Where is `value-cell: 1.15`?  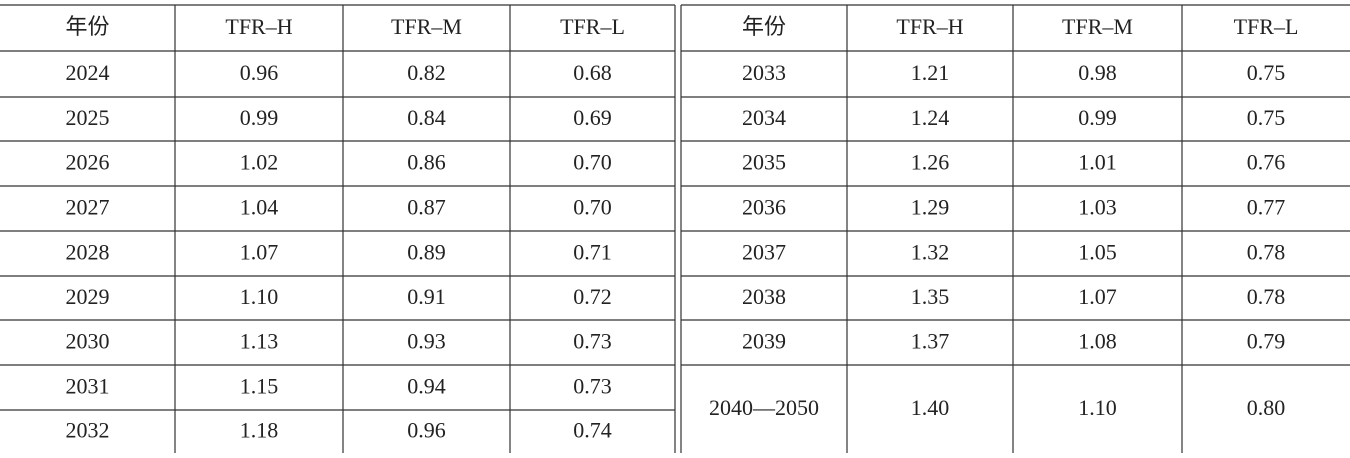
value-cell: 1.15 is located at coordinates (259, 386).